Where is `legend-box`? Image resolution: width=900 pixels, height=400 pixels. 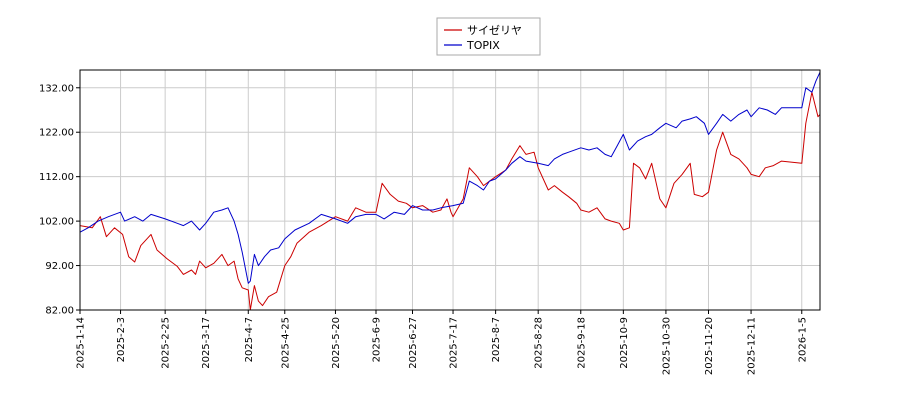 legend-box is located at coordinates (488, 36).